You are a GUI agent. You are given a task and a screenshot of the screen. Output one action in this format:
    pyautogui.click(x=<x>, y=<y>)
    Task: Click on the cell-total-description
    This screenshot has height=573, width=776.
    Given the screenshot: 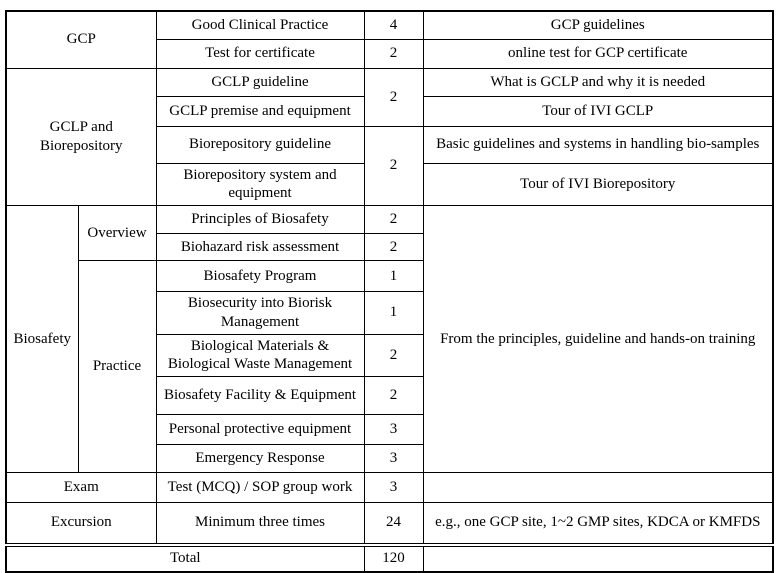 What is the action you would take?
    pyautogui.click(x=598, y=557)
    